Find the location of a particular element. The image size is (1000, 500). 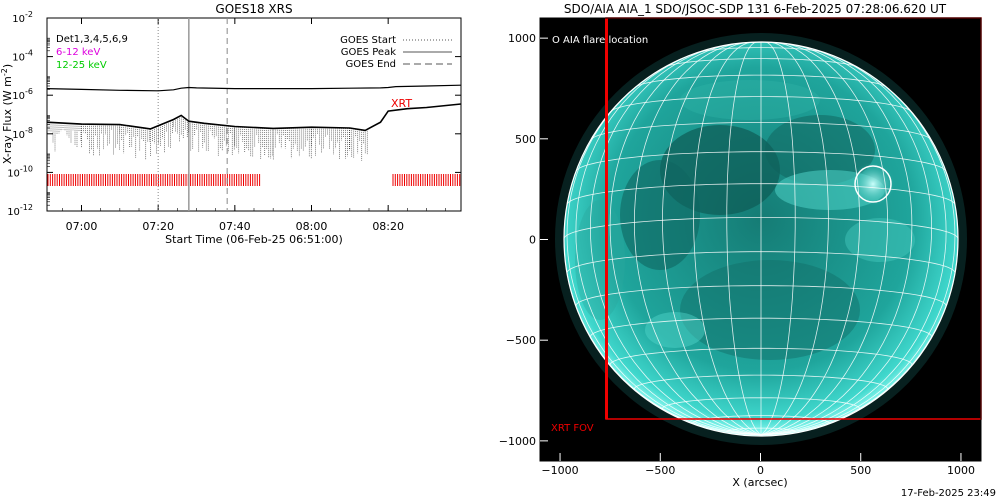

aia-x-tick-label: 0 is located at coordinates (760, 470).